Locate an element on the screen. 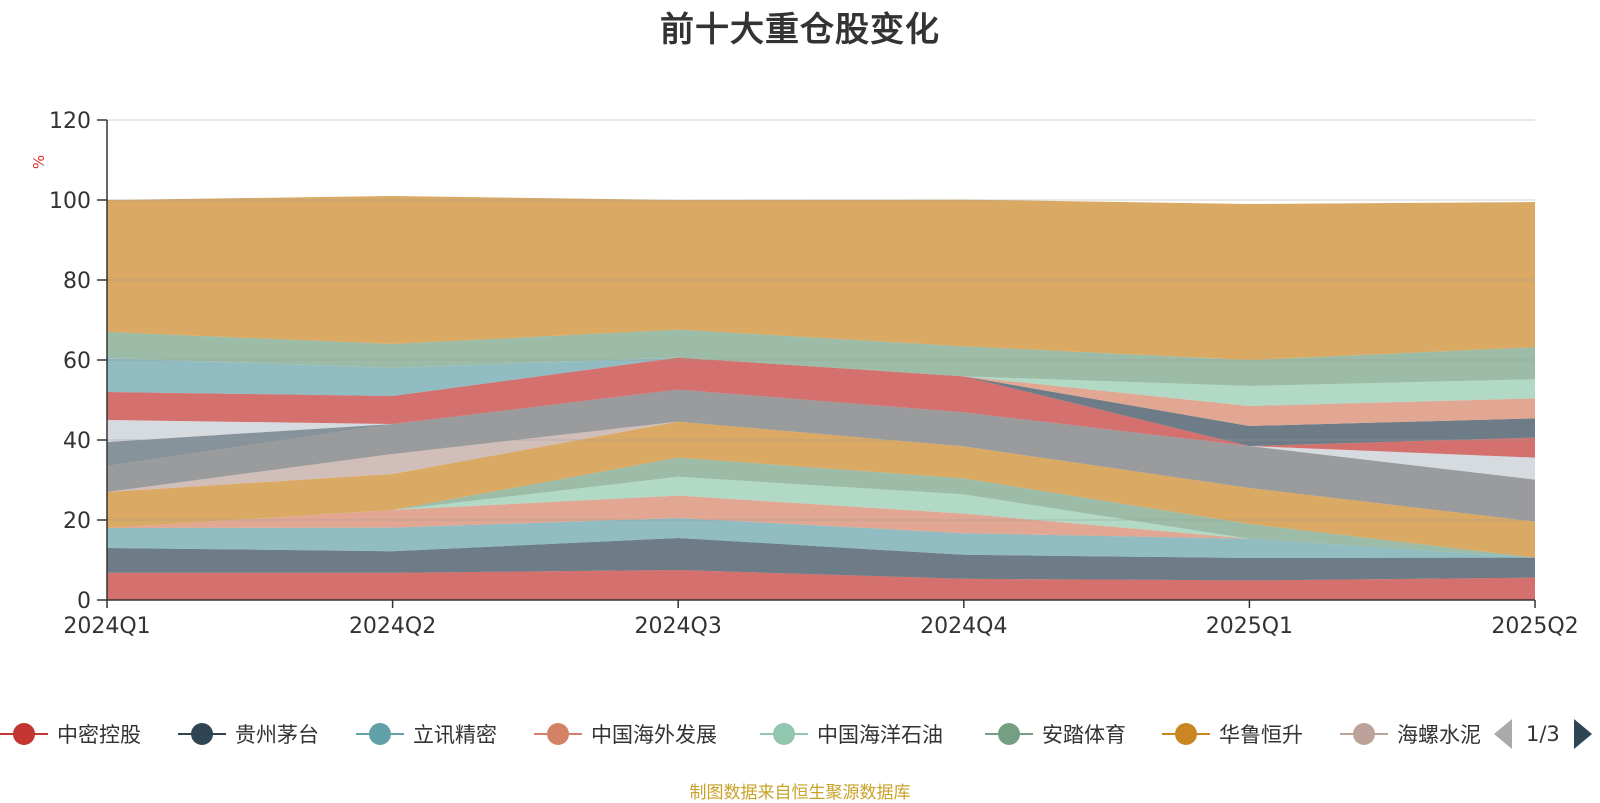 This screenshot has width=1600, height=803. x-tick-label: 2024Q4 is located at coordinates (963, 626).